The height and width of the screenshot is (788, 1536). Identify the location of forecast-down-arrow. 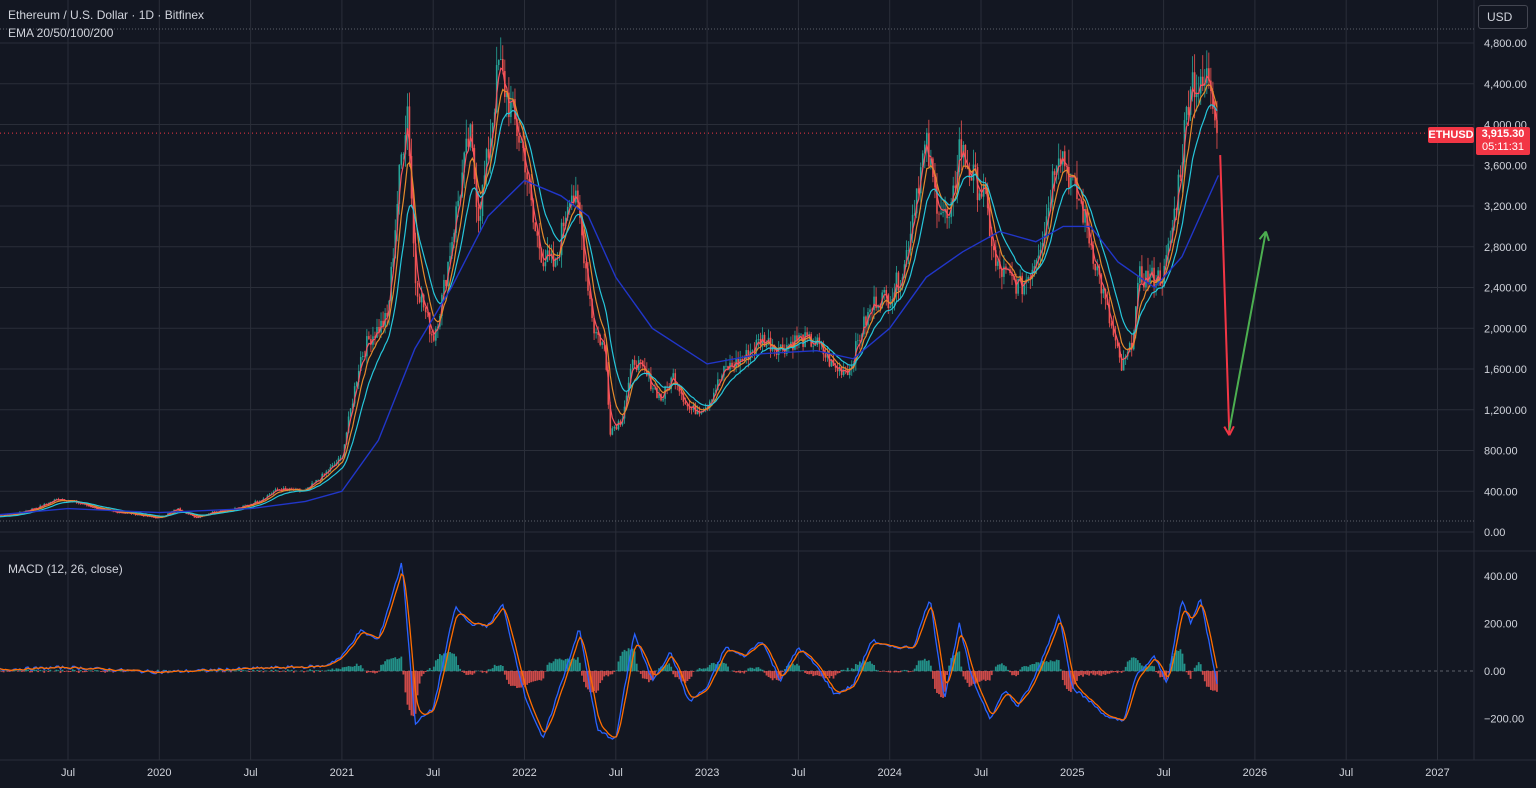
(1225, 295).